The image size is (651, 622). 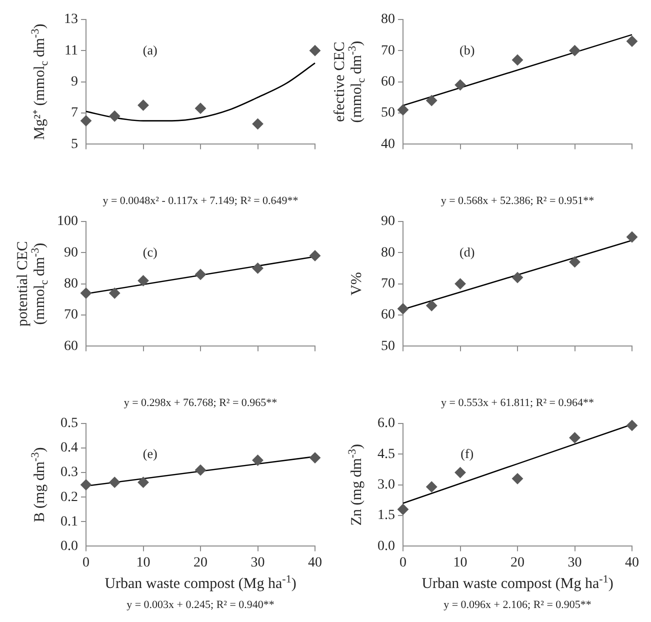 What do you see at coordinates (39, 82) in the screenshot?
I see `y-axis-title: Mg²⁺ (mmolc dm-3)` at bounding box center [39, 82].